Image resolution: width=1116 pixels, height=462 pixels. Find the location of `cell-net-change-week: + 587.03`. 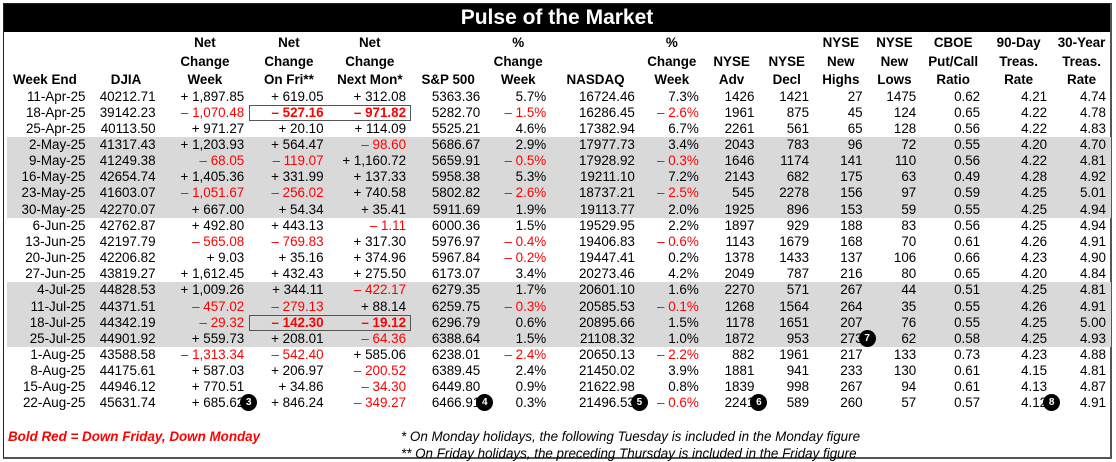

cell-net-change-week: + 587.03 is located at coordinates (218, 371).